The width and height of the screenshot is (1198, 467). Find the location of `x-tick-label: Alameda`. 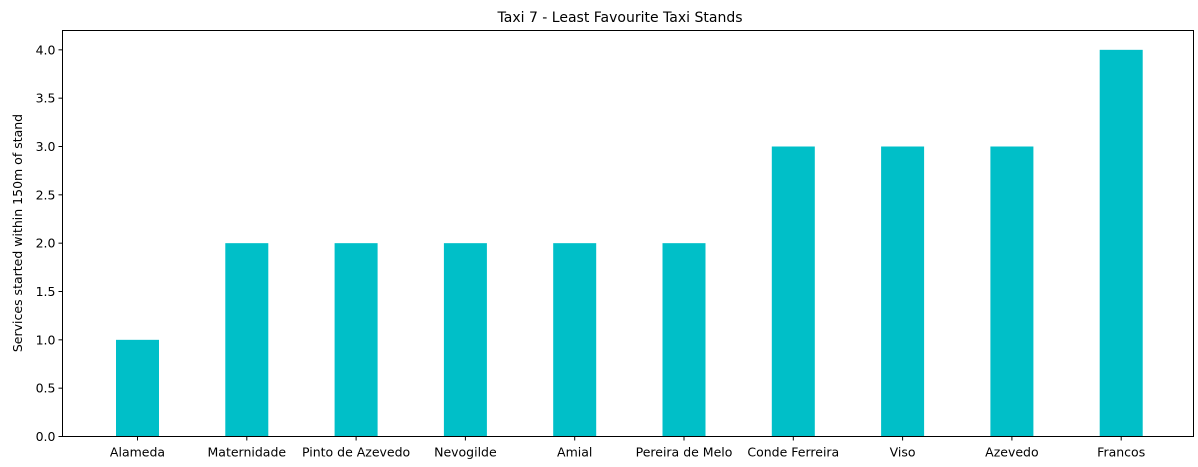

x-tick-label: Alameda is located at coordinates (137, 452).